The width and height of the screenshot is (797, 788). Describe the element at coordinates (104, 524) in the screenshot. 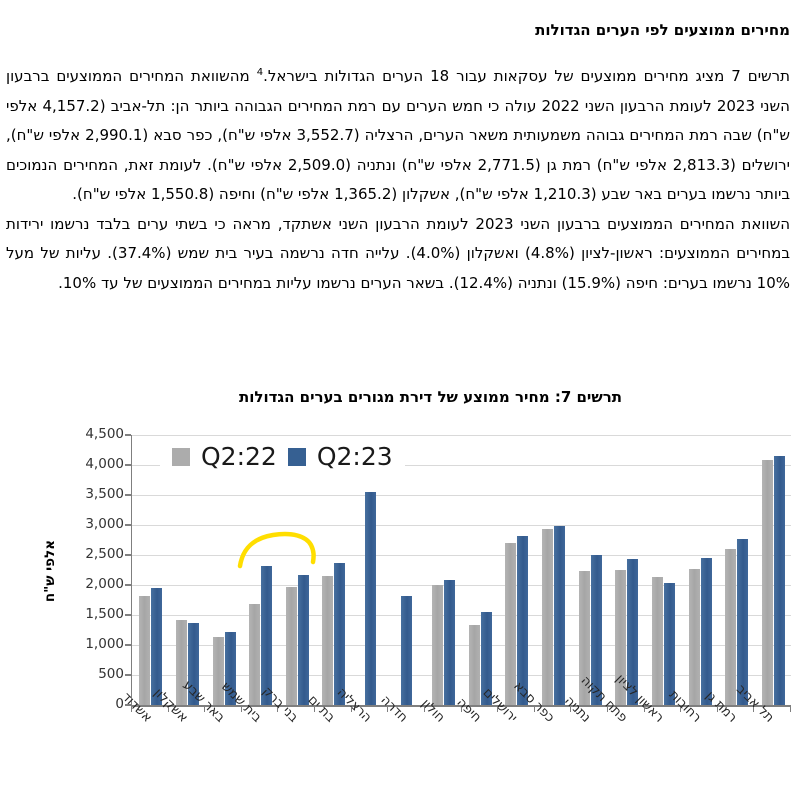

I see `y-tick-label: 3,000` at that location.